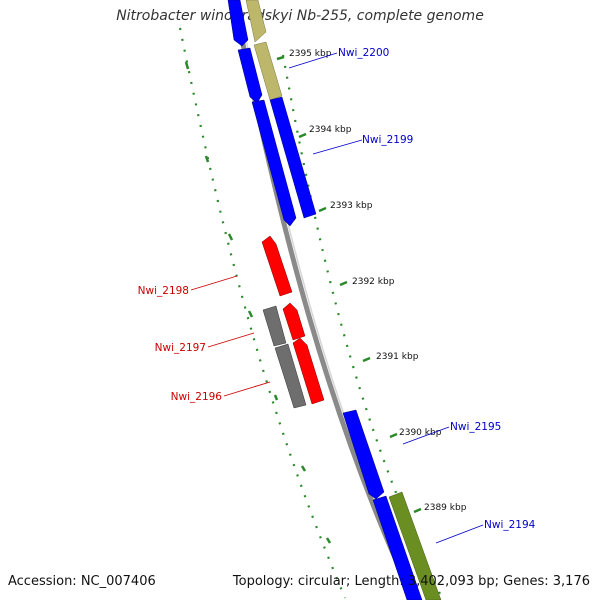  I want to click on tick-label: 2394 kbp, so click(330, 130).